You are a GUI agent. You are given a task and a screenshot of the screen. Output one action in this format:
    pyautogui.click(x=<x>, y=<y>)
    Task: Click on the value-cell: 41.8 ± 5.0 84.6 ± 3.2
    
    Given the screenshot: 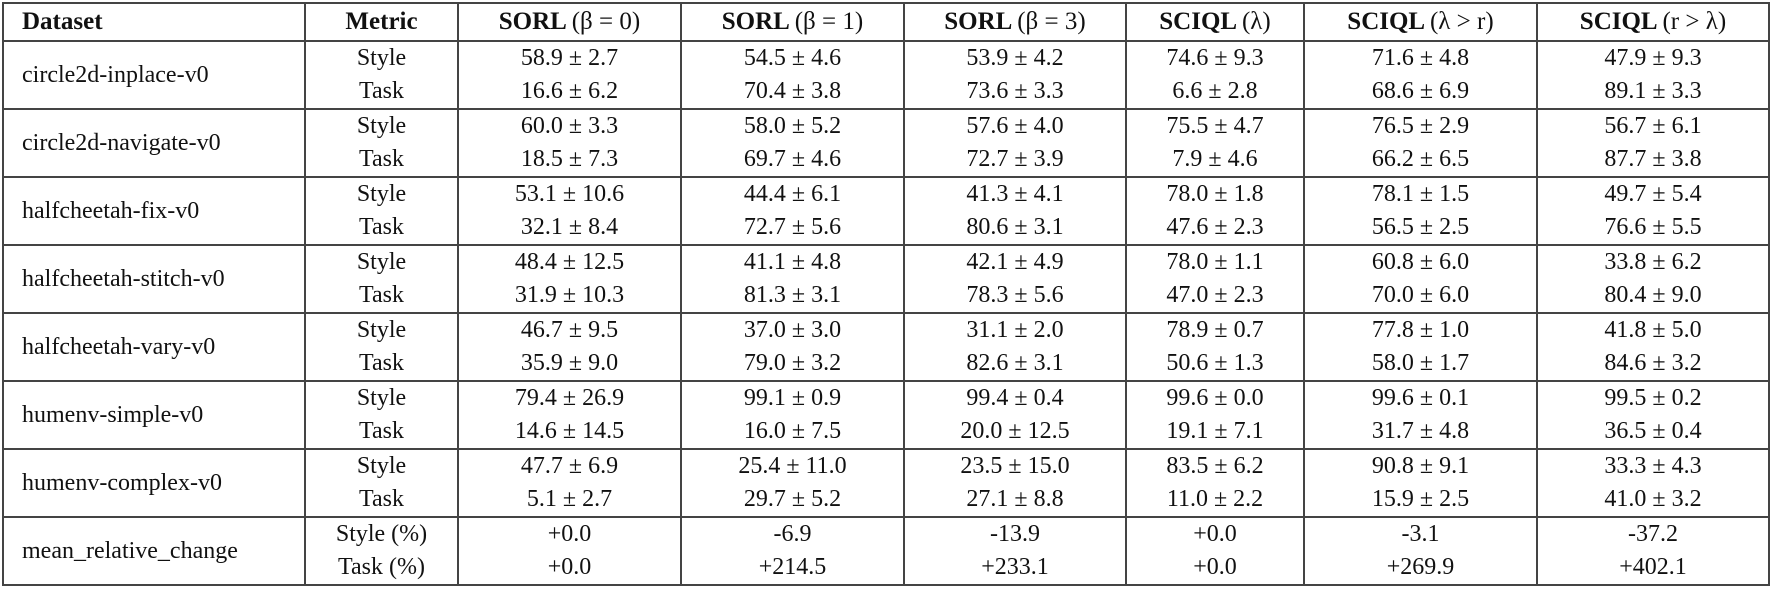 What is the action you would take?
    pyautogui.click(x=1653, y=347)
    